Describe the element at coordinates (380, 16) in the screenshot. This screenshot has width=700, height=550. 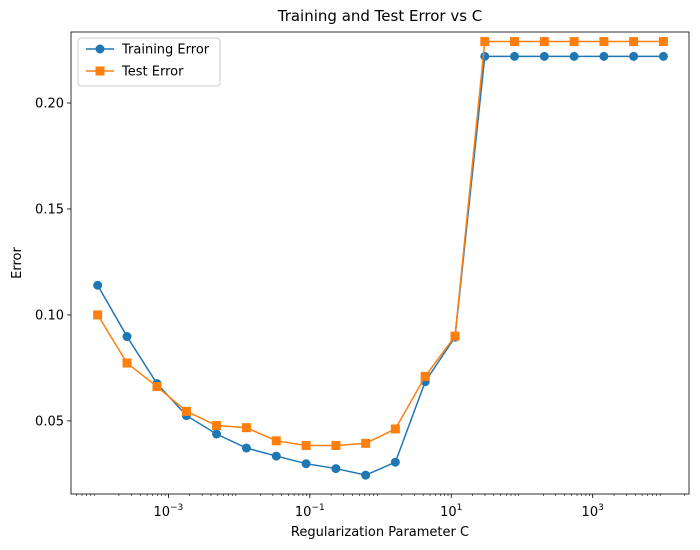
I see `chart-title: Training and Test Error vs C` at that location.